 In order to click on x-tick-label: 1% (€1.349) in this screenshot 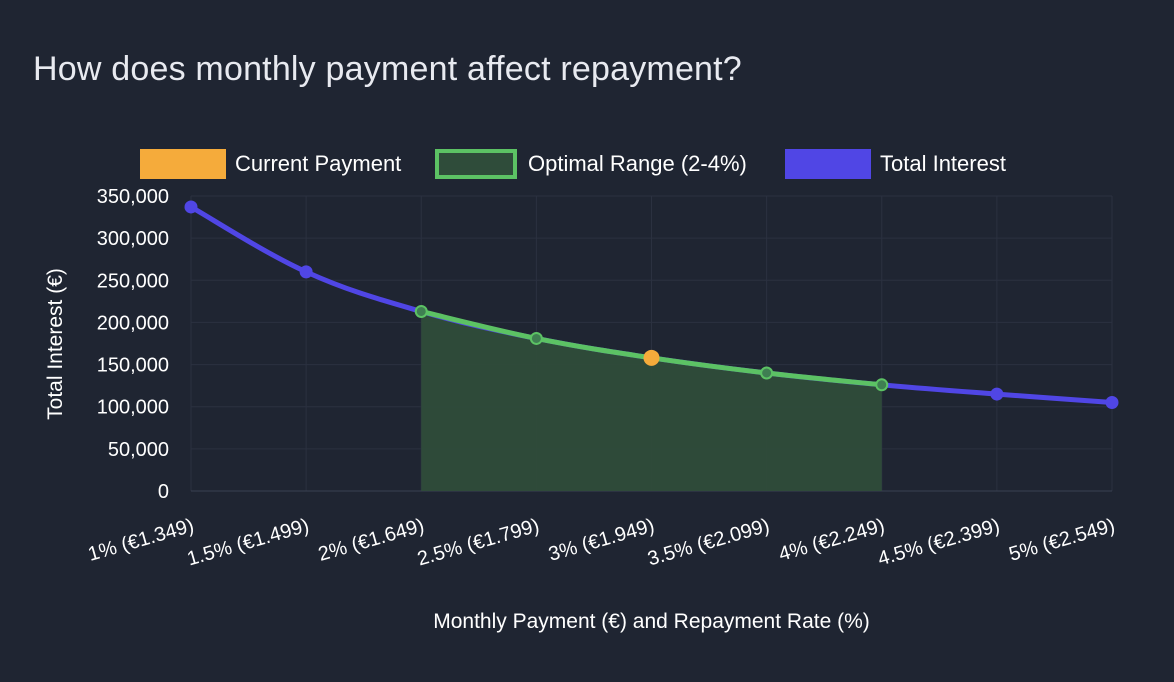, I will do `click(141, 540)`.